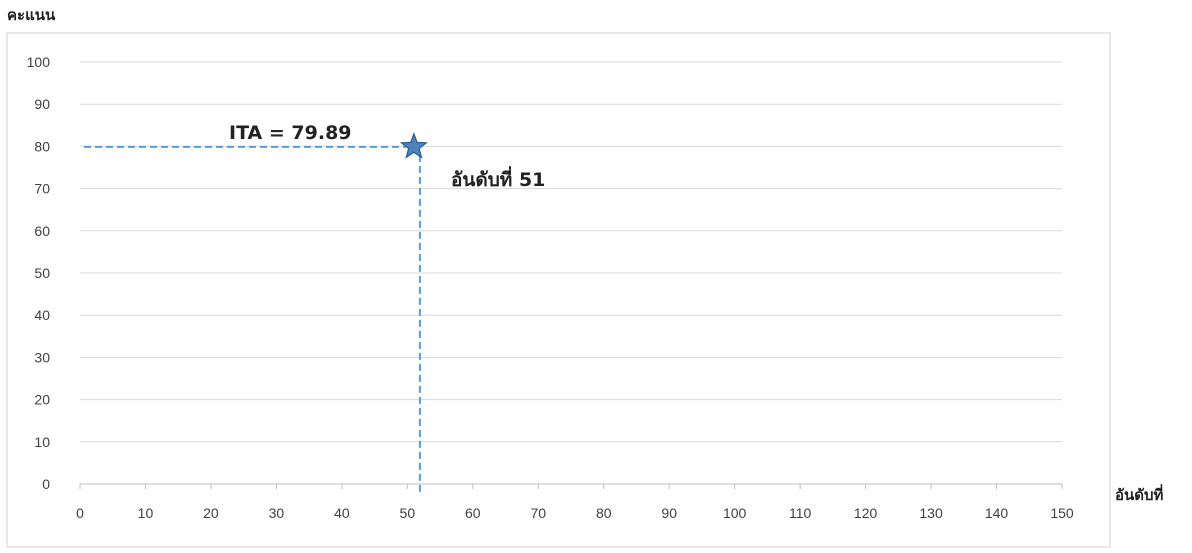  What do you see at coordinates (42, 357) in the screenshot?
I see `y-tick-label-30: 30` at bounding box center [42, 357].